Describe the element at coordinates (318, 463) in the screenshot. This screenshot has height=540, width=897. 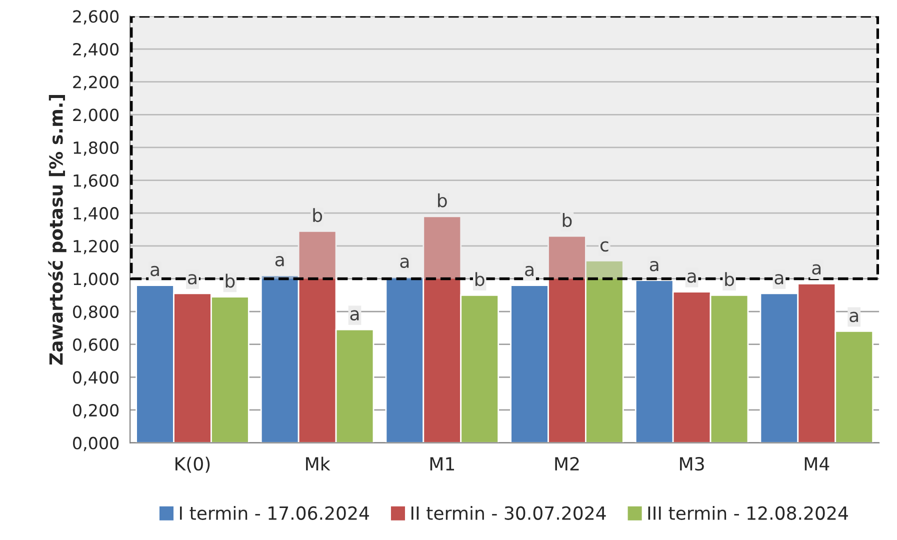
I see `x-tick-label: Mk` at that location.